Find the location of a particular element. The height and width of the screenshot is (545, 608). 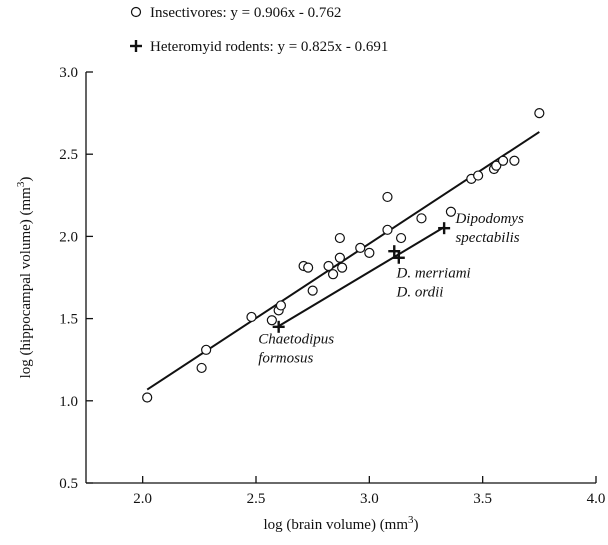

annotation-line: spectabilis is located at coordinates (487, 238).